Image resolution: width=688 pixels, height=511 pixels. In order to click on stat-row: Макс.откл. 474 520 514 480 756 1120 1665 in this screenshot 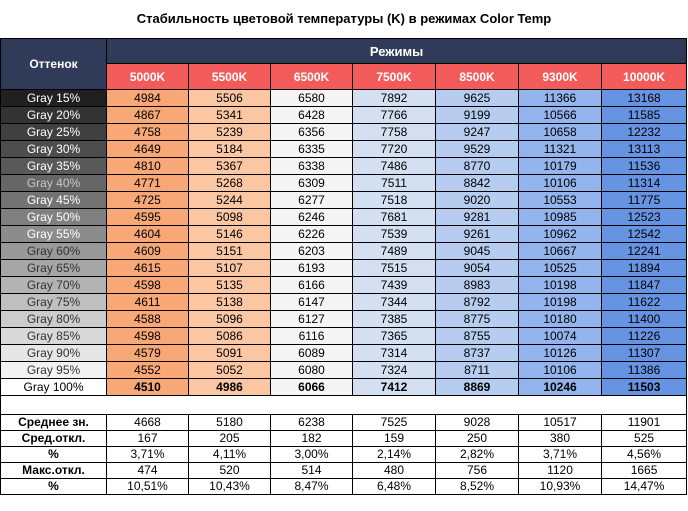, I will do `click(344, 470)`.